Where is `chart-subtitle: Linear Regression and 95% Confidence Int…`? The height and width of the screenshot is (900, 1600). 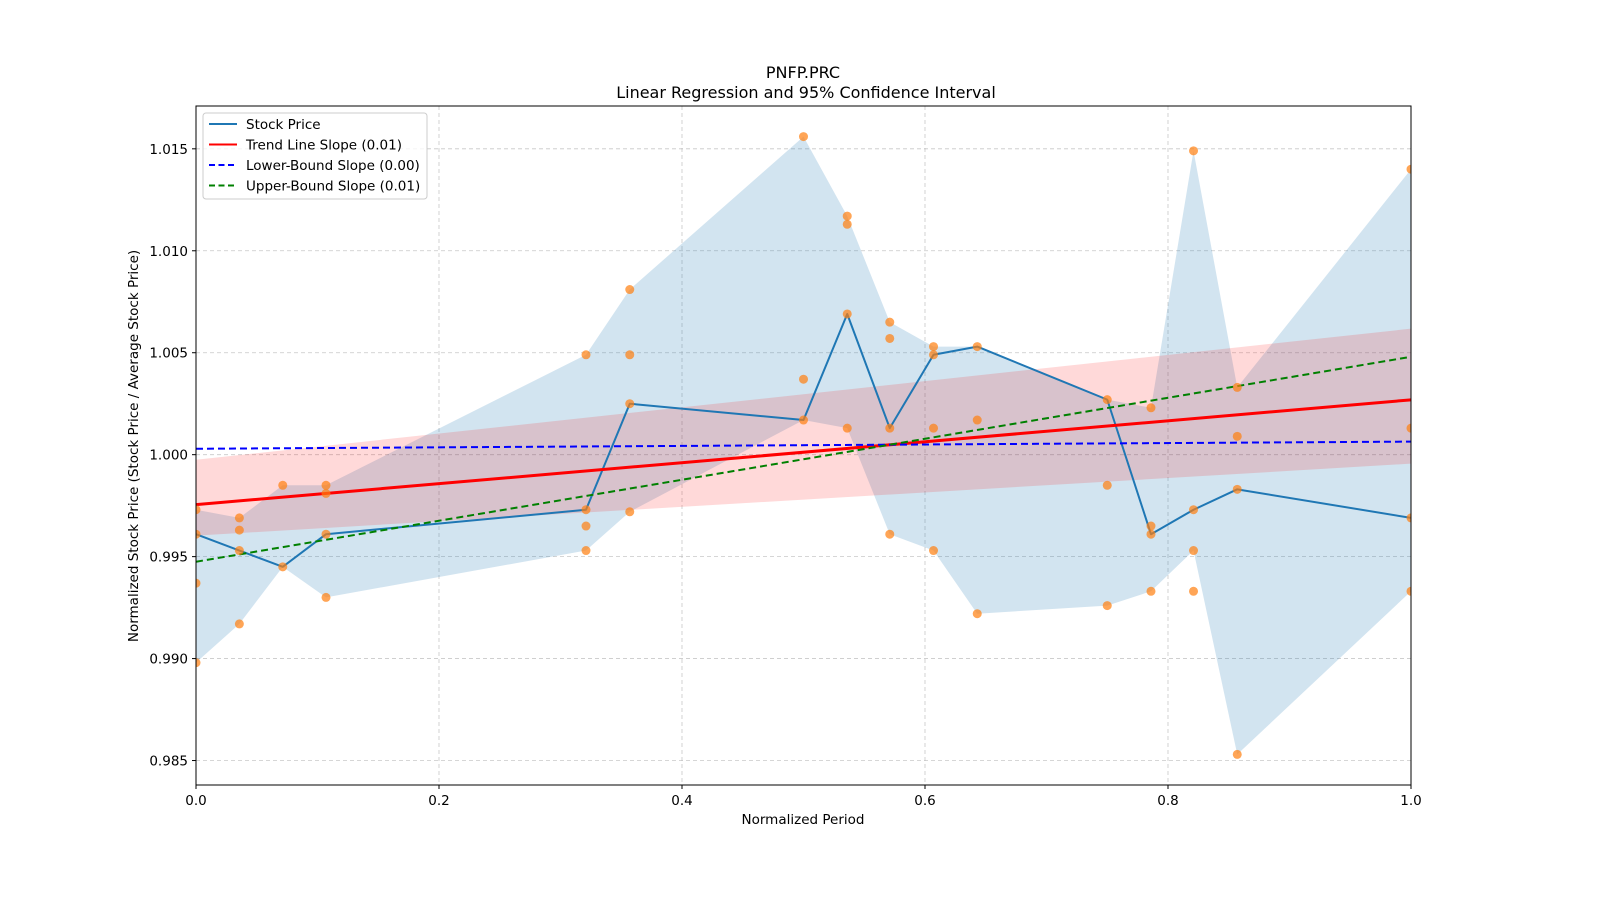 chart-subtitle: Linear Regression and 95% Confidence Int… is located at coordinates (806, 92).